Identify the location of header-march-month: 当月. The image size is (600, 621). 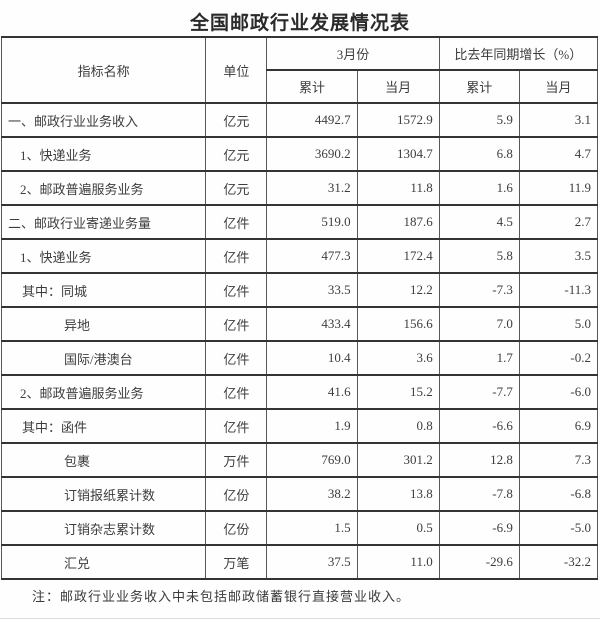
(398, 86).